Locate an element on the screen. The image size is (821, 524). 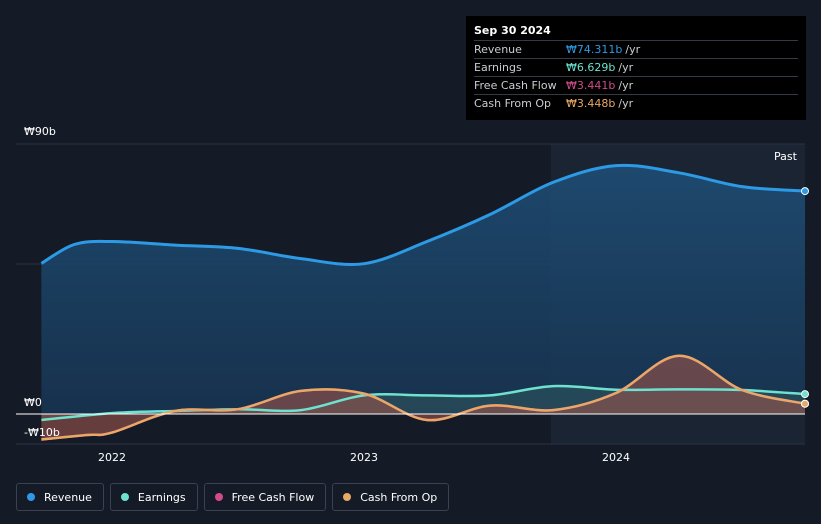
legend-item-revenue: Revenue is located at coordinates (60, 497).